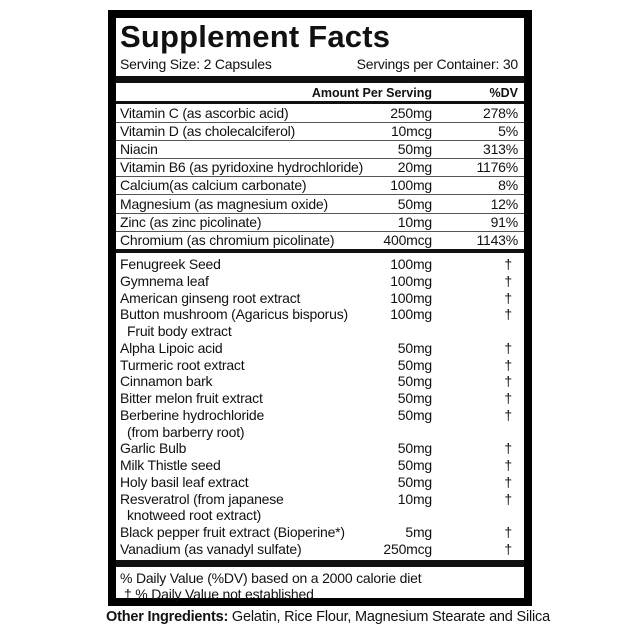 This screenshot has height=640, width=640. Describe the element at coordinates (234, 314) in the screenshot. I see `ingredient-name: Button mushroom (Agaricus bisporus)` at that location.